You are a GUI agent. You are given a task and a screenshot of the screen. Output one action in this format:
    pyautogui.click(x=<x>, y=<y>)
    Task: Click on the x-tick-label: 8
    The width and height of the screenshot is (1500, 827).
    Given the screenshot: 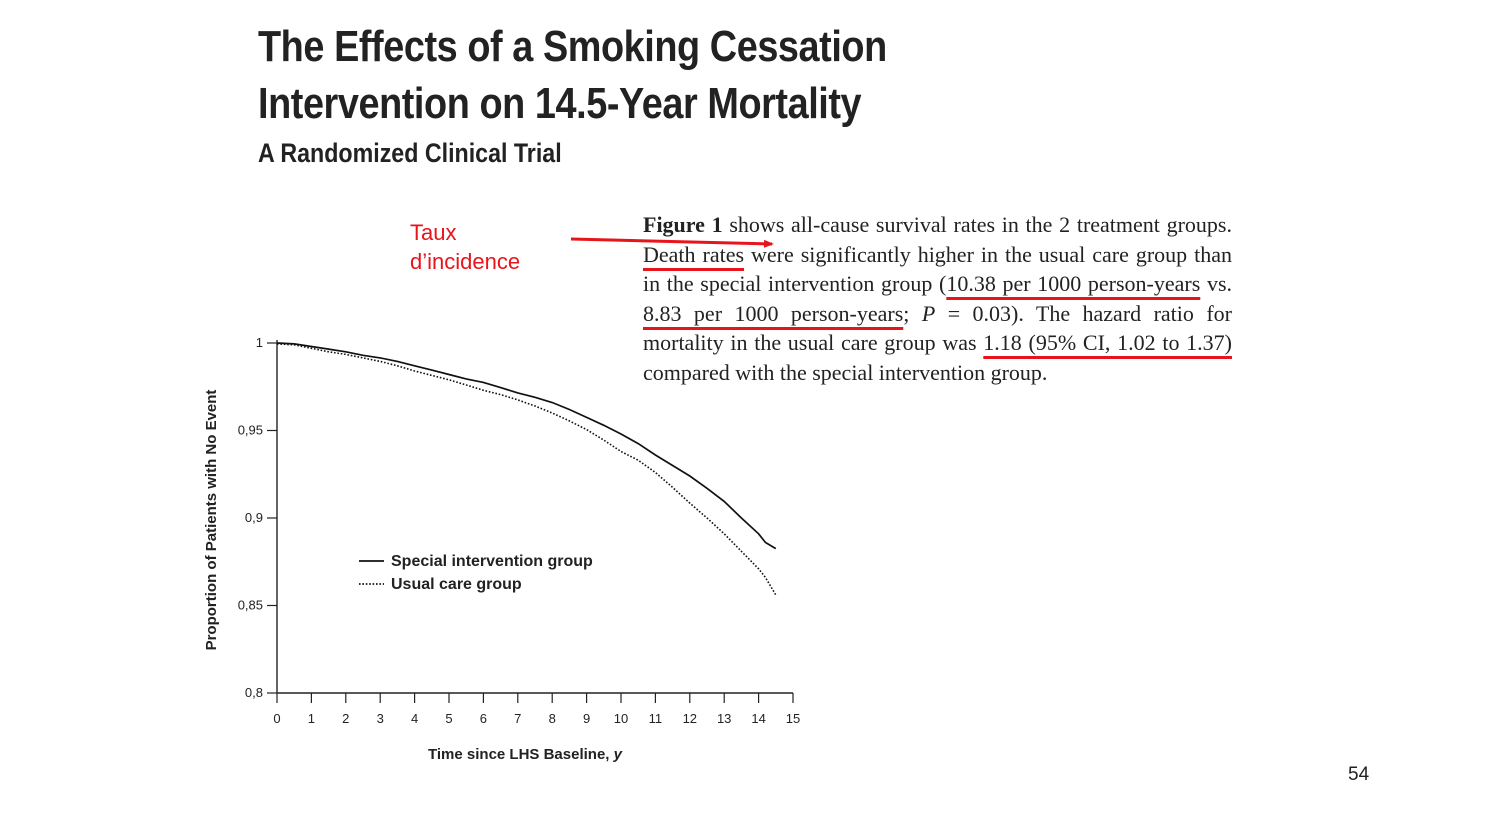 What is the action you would take?
    pyautogui.click(x=552, y=718)
    